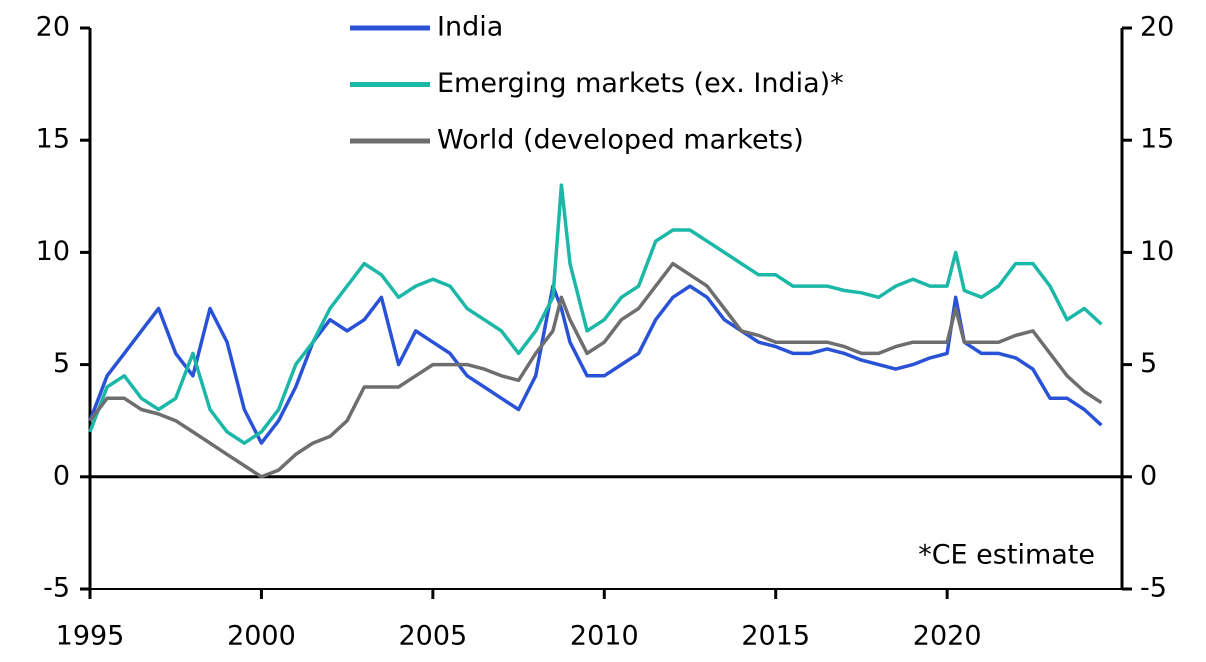 This screenshot has width=1206, height=662. Describe the element at coordinates (1153, 588) in the screenshot. I see `y2-tick-label: -5` at that location.